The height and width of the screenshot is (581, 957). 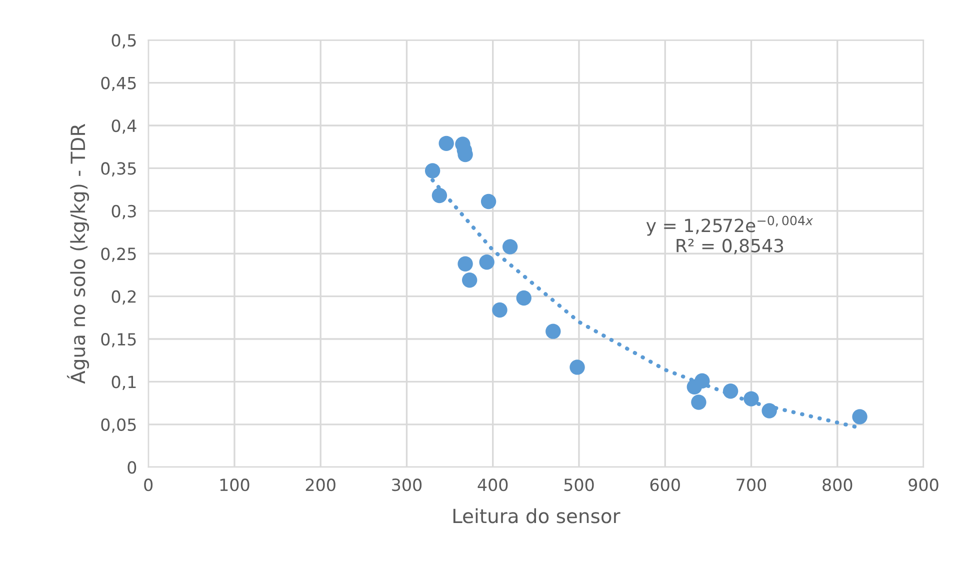 I want to click on y-tick-label: 0, so click(x=132, y=467).